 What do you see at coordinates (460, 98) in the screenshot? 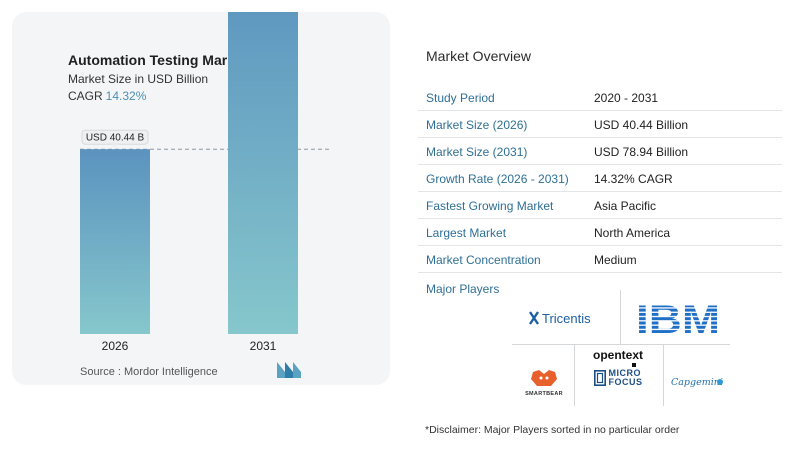
I see `overview-row-label: Study Period` at bounding box center [460, 98].